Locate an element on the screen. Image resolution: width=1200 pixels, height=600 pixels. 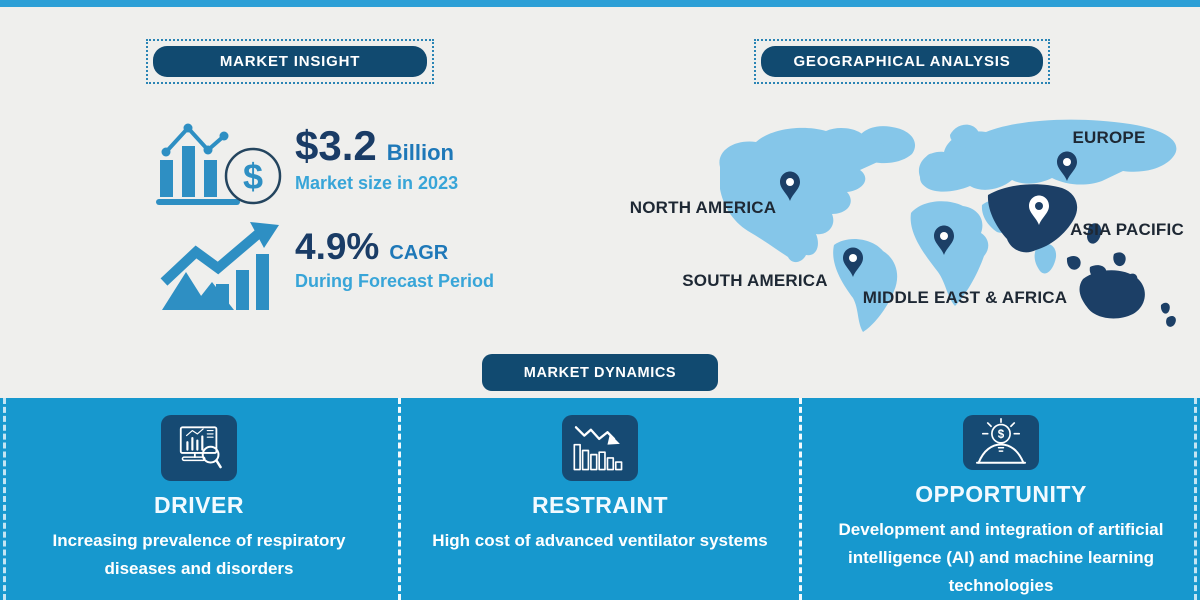
map-pin-south-america is located at coordinates (853, 262).